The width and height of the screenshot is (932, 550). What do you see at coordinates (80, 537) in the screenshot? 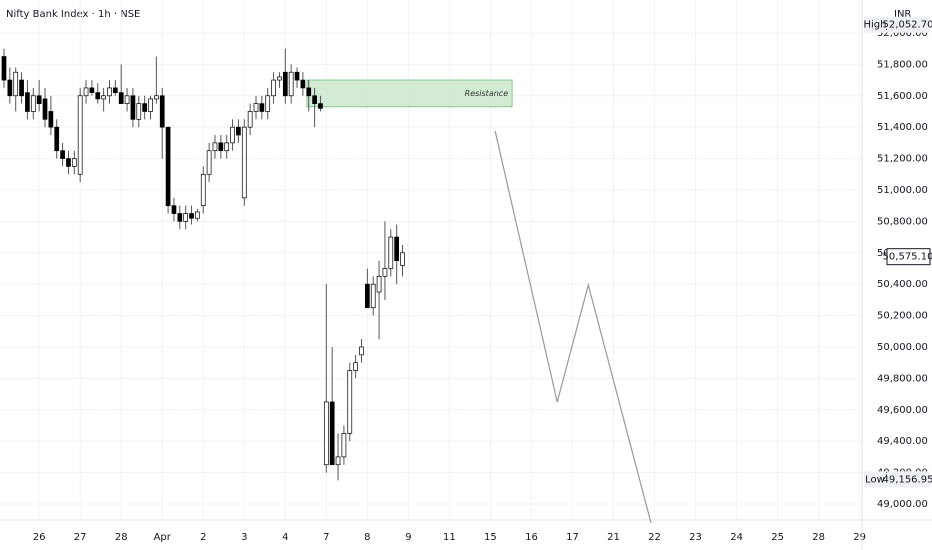
I see `x-tick-label: 27` at bounding box center [80, 537].